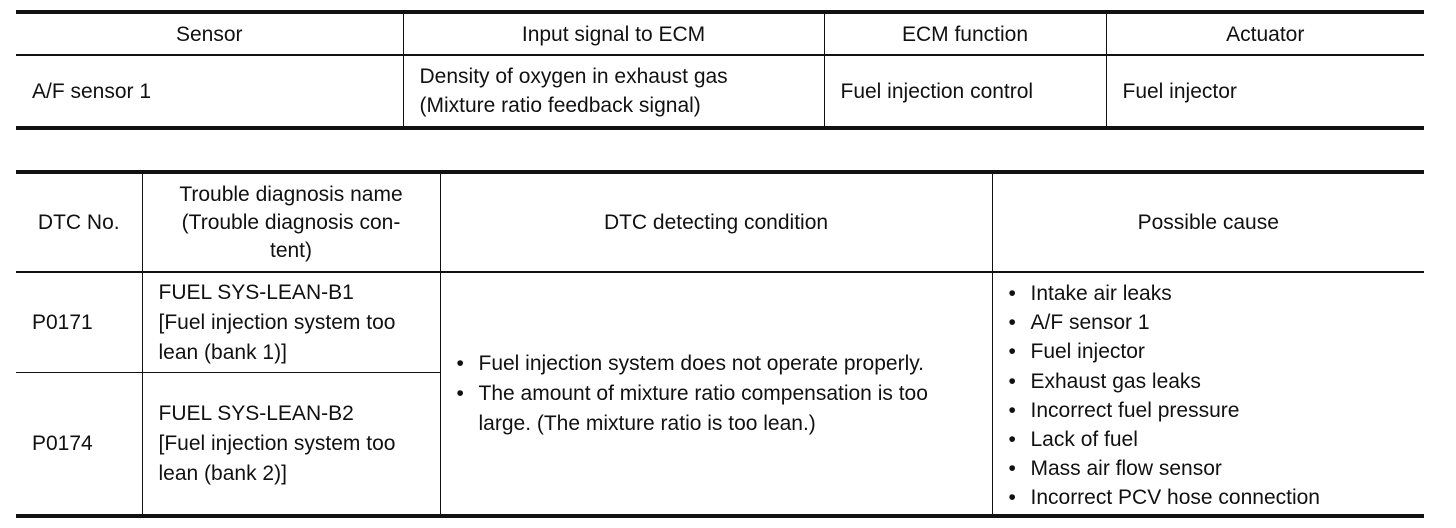 Image resolution: width=1456 pixels, height=528 pixels. I want to click on cause-text: Incorrect PCV hose connection, so click(1175, 498).